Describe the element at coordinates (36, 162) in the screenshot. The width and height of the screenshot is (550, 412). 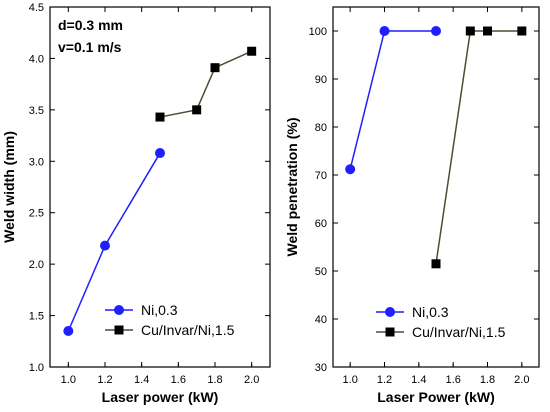
I see `y-tick-label: 3.0` at that location.